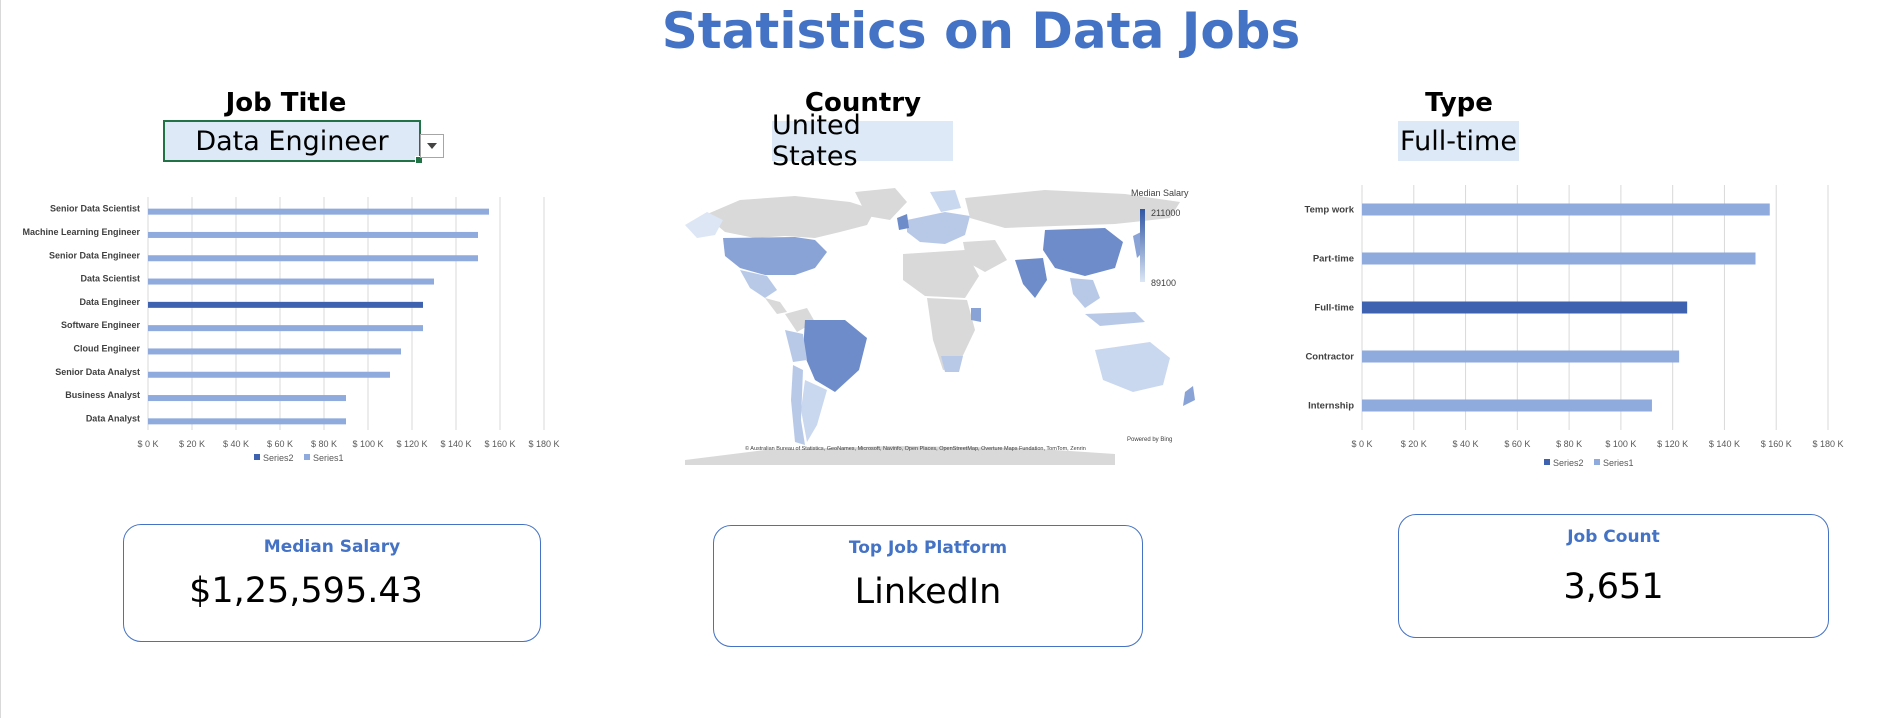 The width and height of the screenshot is (1881, 718). Describe the element at coordinates (1115, 319) in the screenshot. I see `map-indonesia` at that location.